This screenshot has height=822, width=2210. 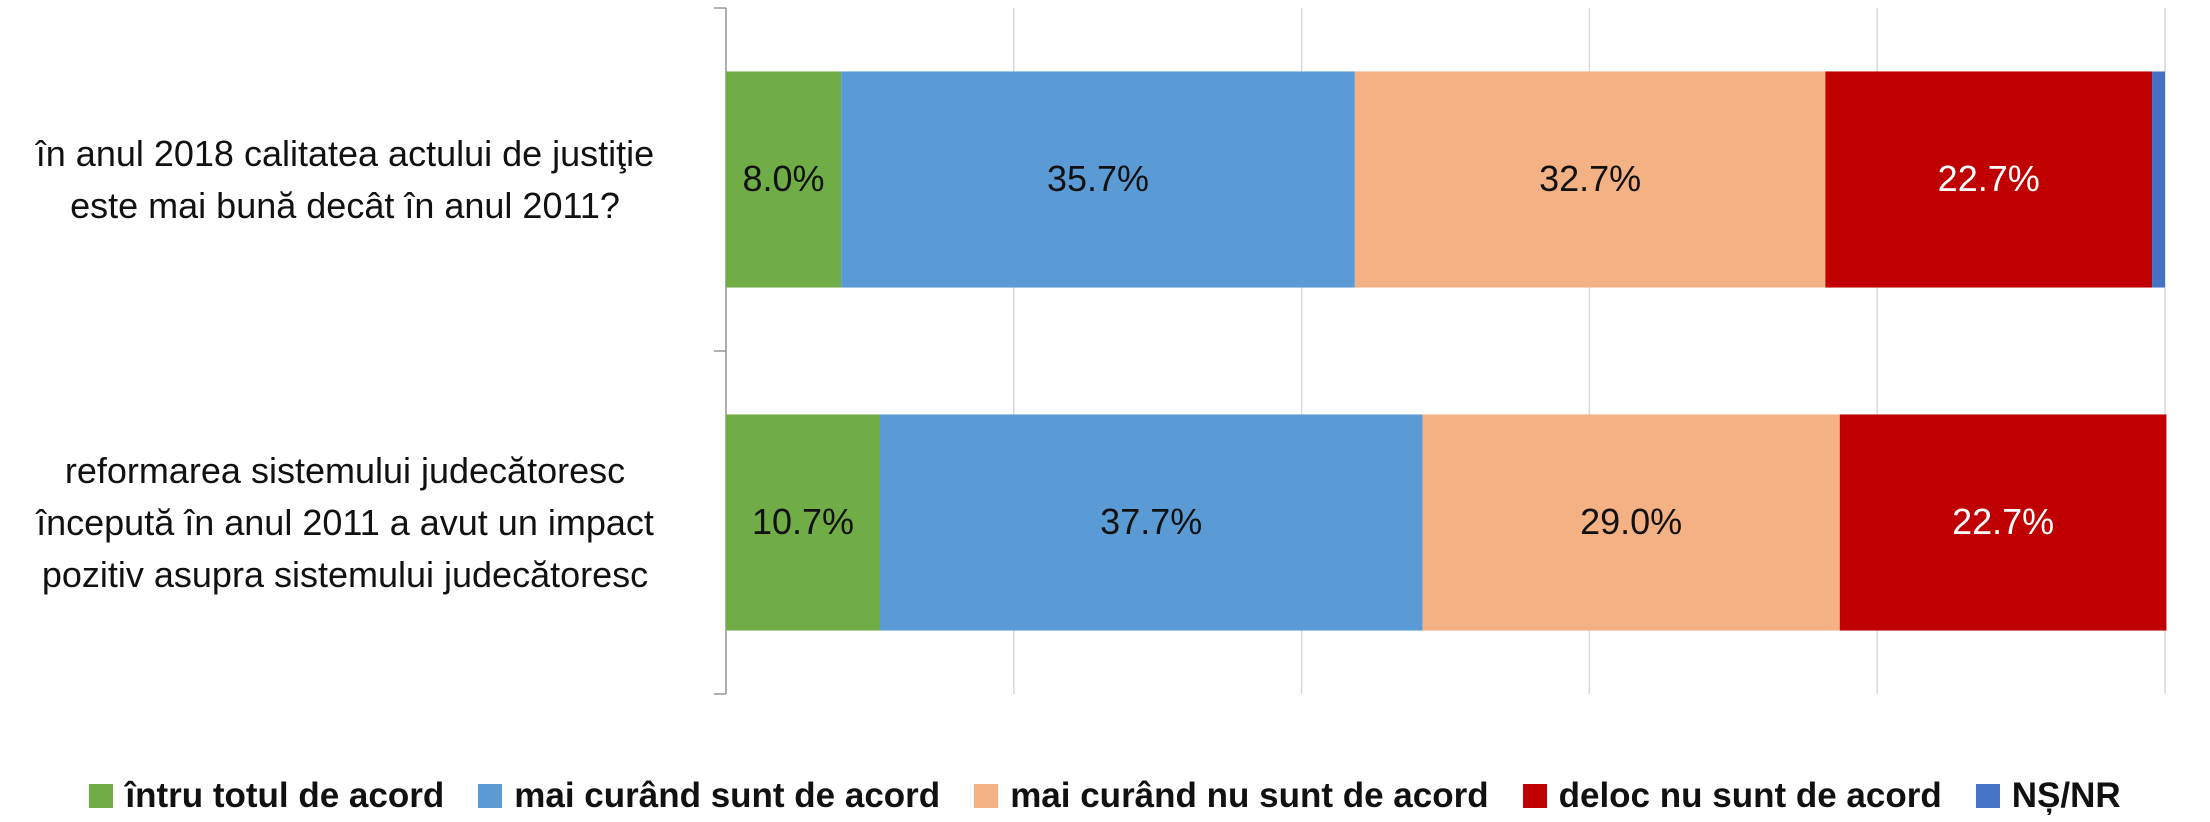 I want to click on legend-label: deloc nu sunt de acord, so click(x=1750, y=795).